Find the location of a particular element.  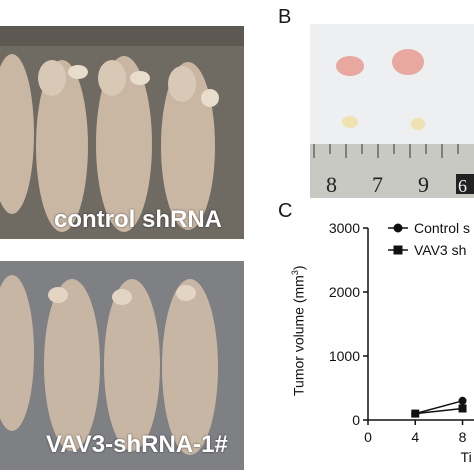

ruler-digit-3: 9 is located at coordinates (423, 184).